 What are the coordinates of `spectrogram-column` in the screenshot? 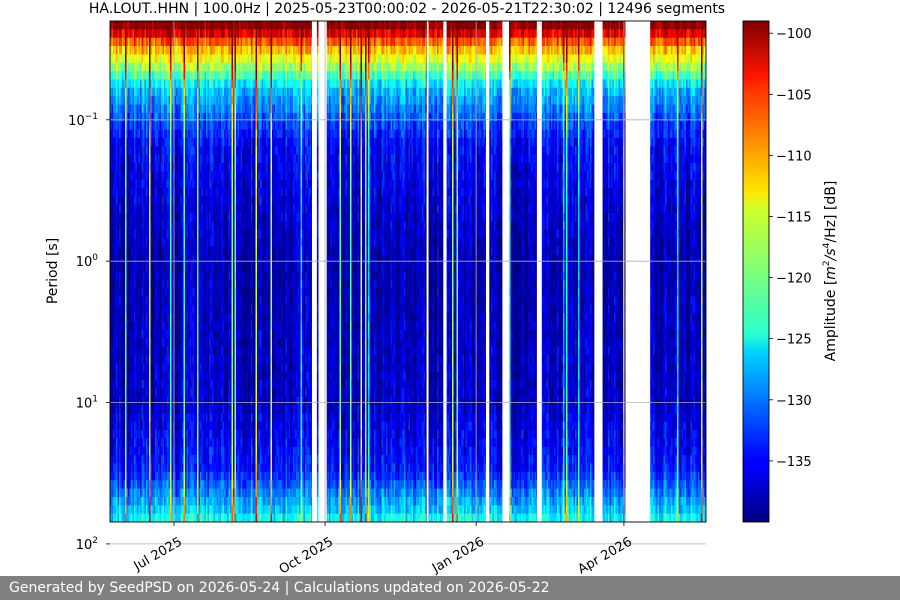 It's located at (224, 271).